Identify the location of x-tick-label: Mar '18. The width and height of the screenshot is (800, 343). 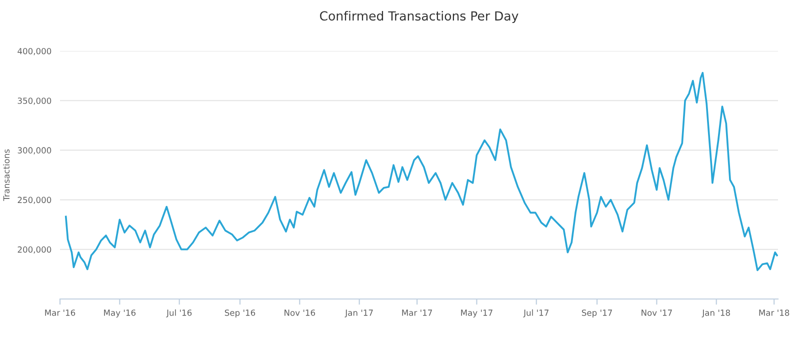
(774, 313).